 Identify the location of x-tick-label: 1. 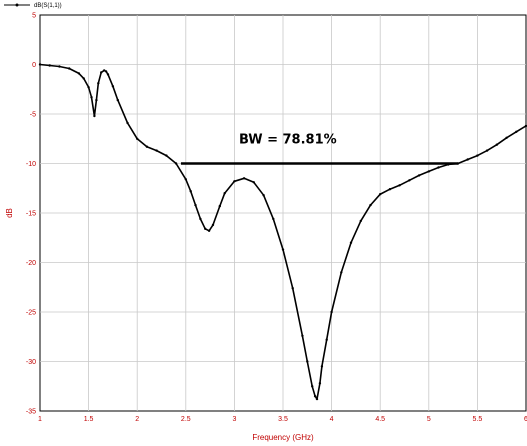
(40, 419).